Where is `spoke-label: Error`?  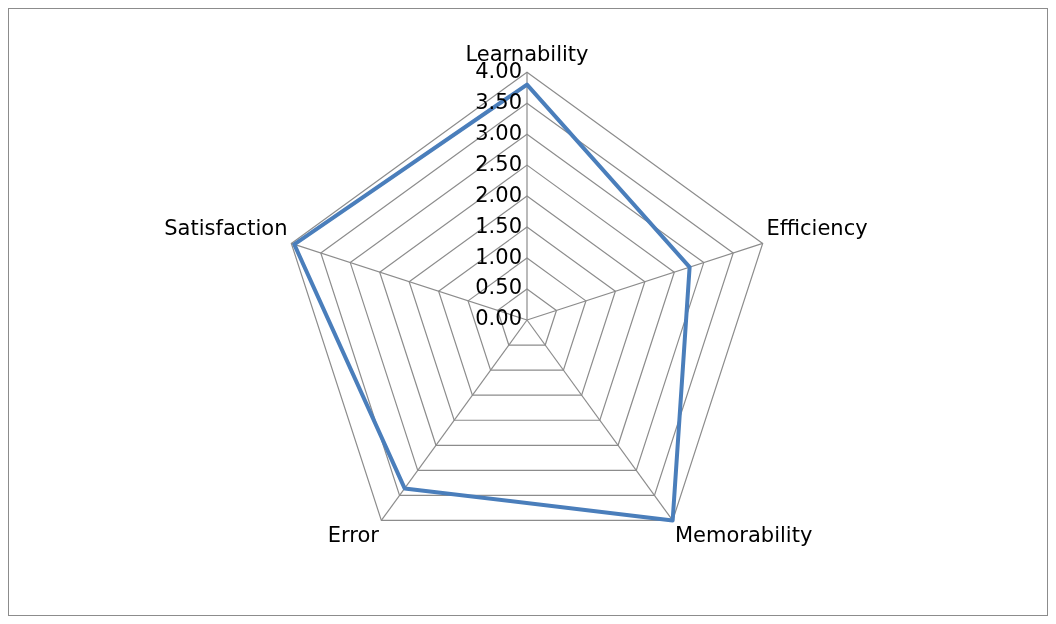 spoke-label: Error is located at coordinates (353, 534).